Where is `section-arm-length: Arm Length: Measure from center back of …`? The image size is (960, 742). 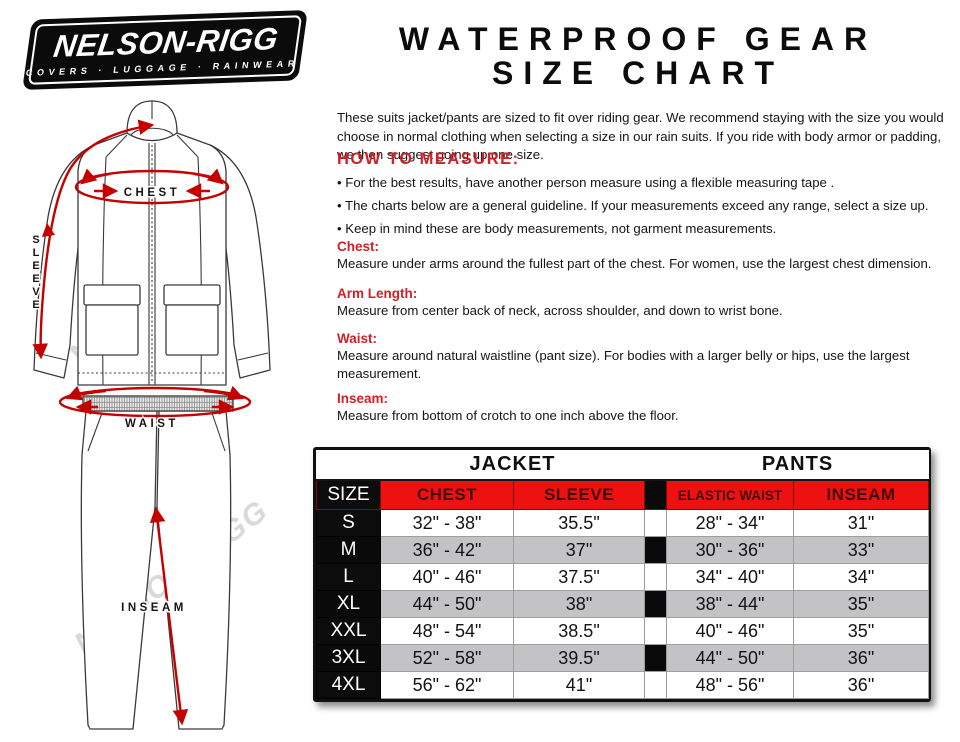
section-arm-length: Arm Length: Measure from center back of … is located at coordinates (644, 303).